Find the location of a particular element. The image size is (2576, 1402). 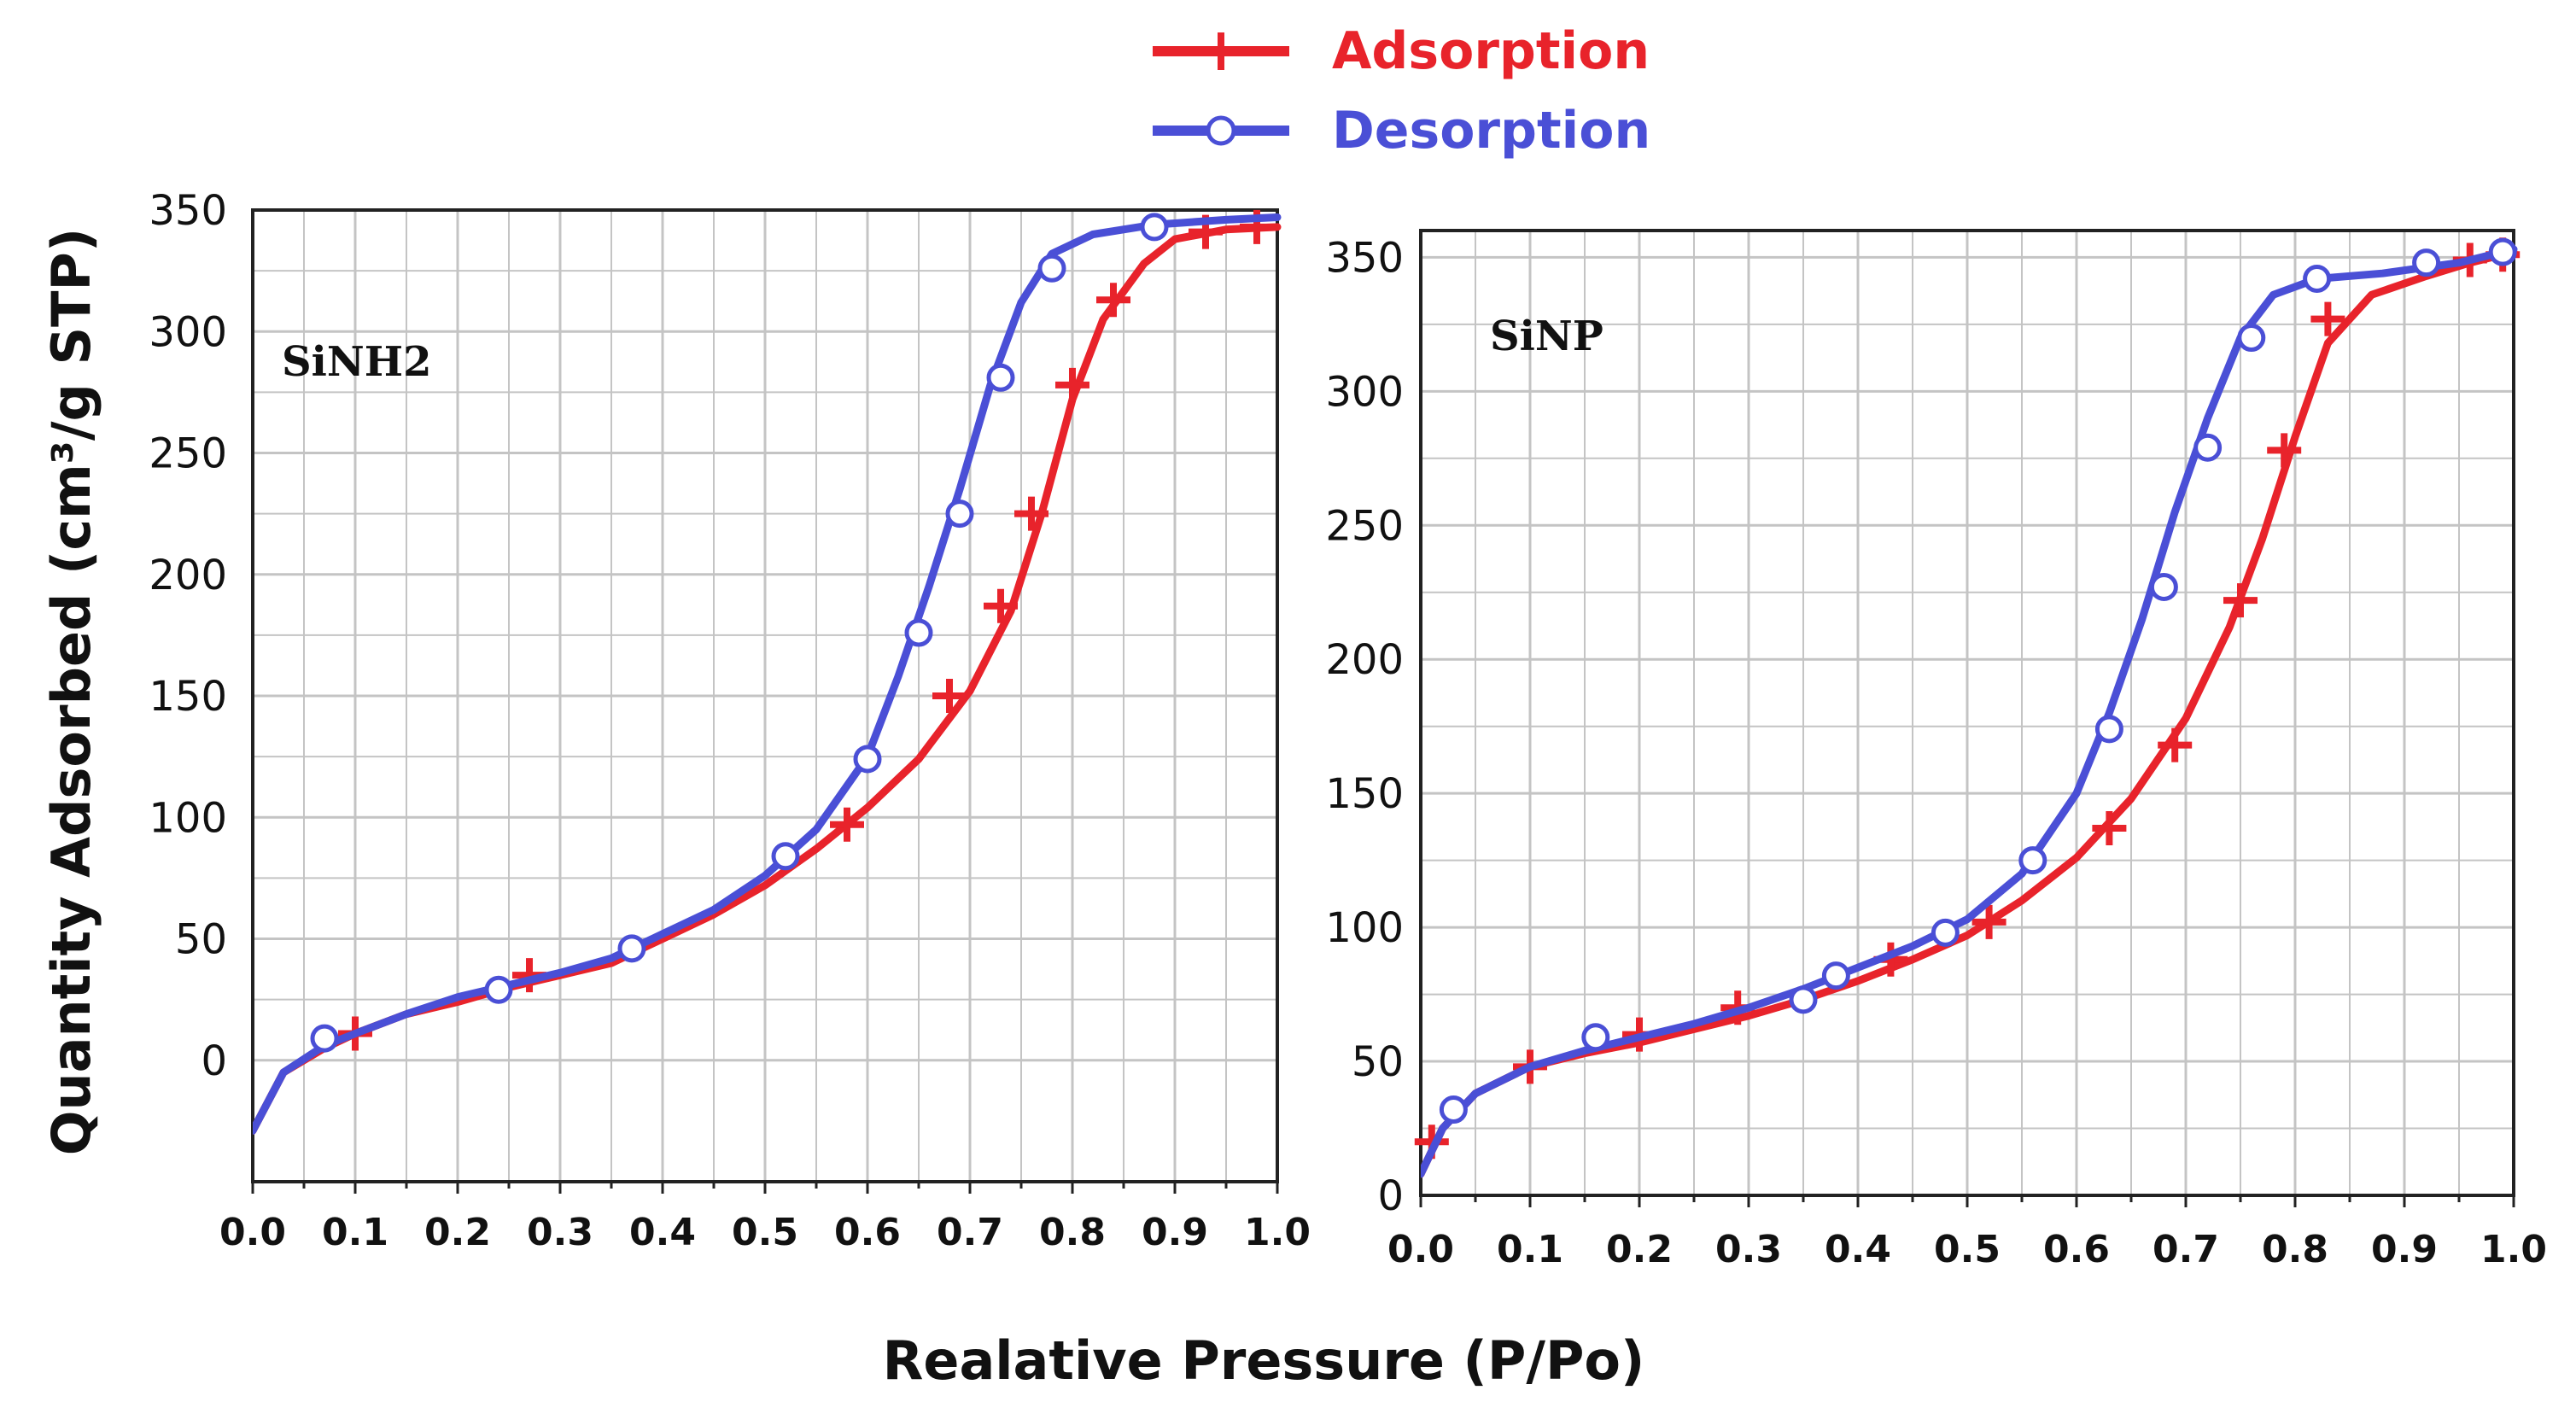

sinh2-x-tick-label: 0.8 is located at coordinates (1072, 1233).